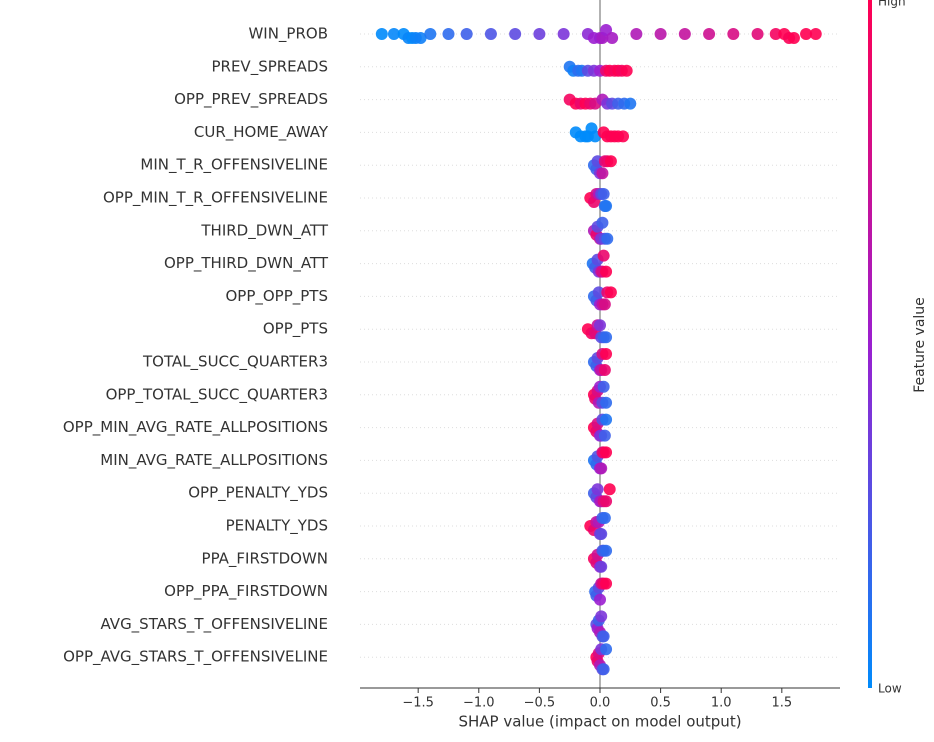  What do you see at coordinates (269, 66) in the screenshot?
I see `feature-label: PREV_SPREADS` at bounding box center [269, 66].